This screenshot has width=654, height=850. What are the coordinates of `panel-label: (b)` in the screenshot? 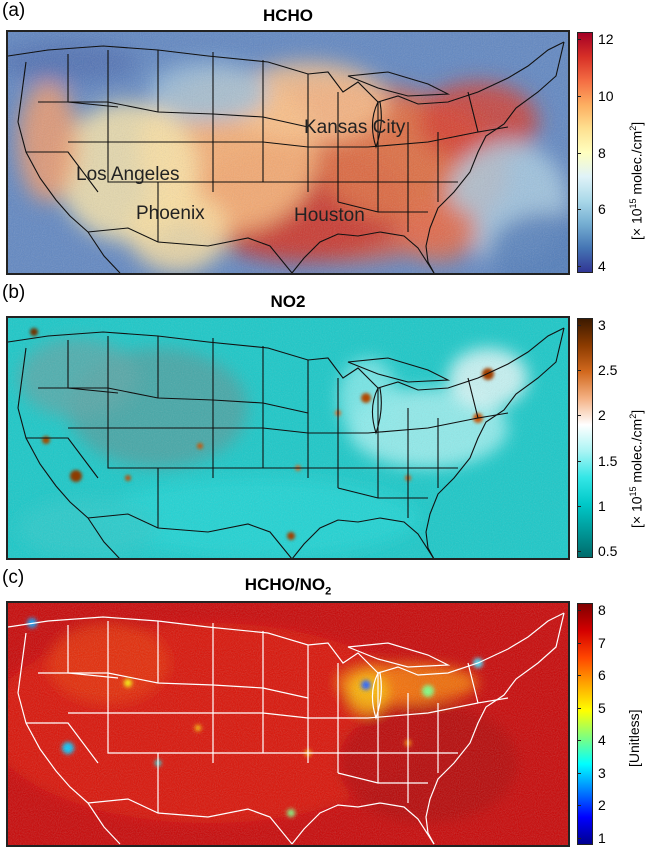 It's located at (14, 292).